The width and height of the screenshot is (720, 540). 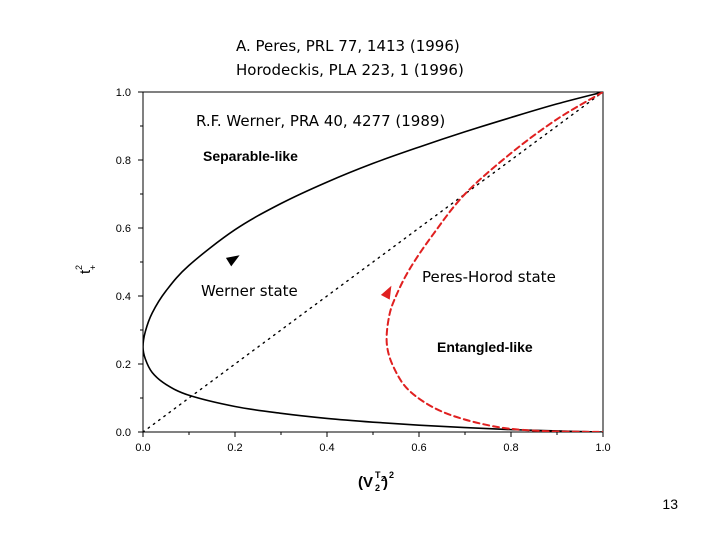 What do you see at coordinates (326, 448) in the screenshot?
I see `x-tick-label: 0.4` at bounding box center [326, 448].